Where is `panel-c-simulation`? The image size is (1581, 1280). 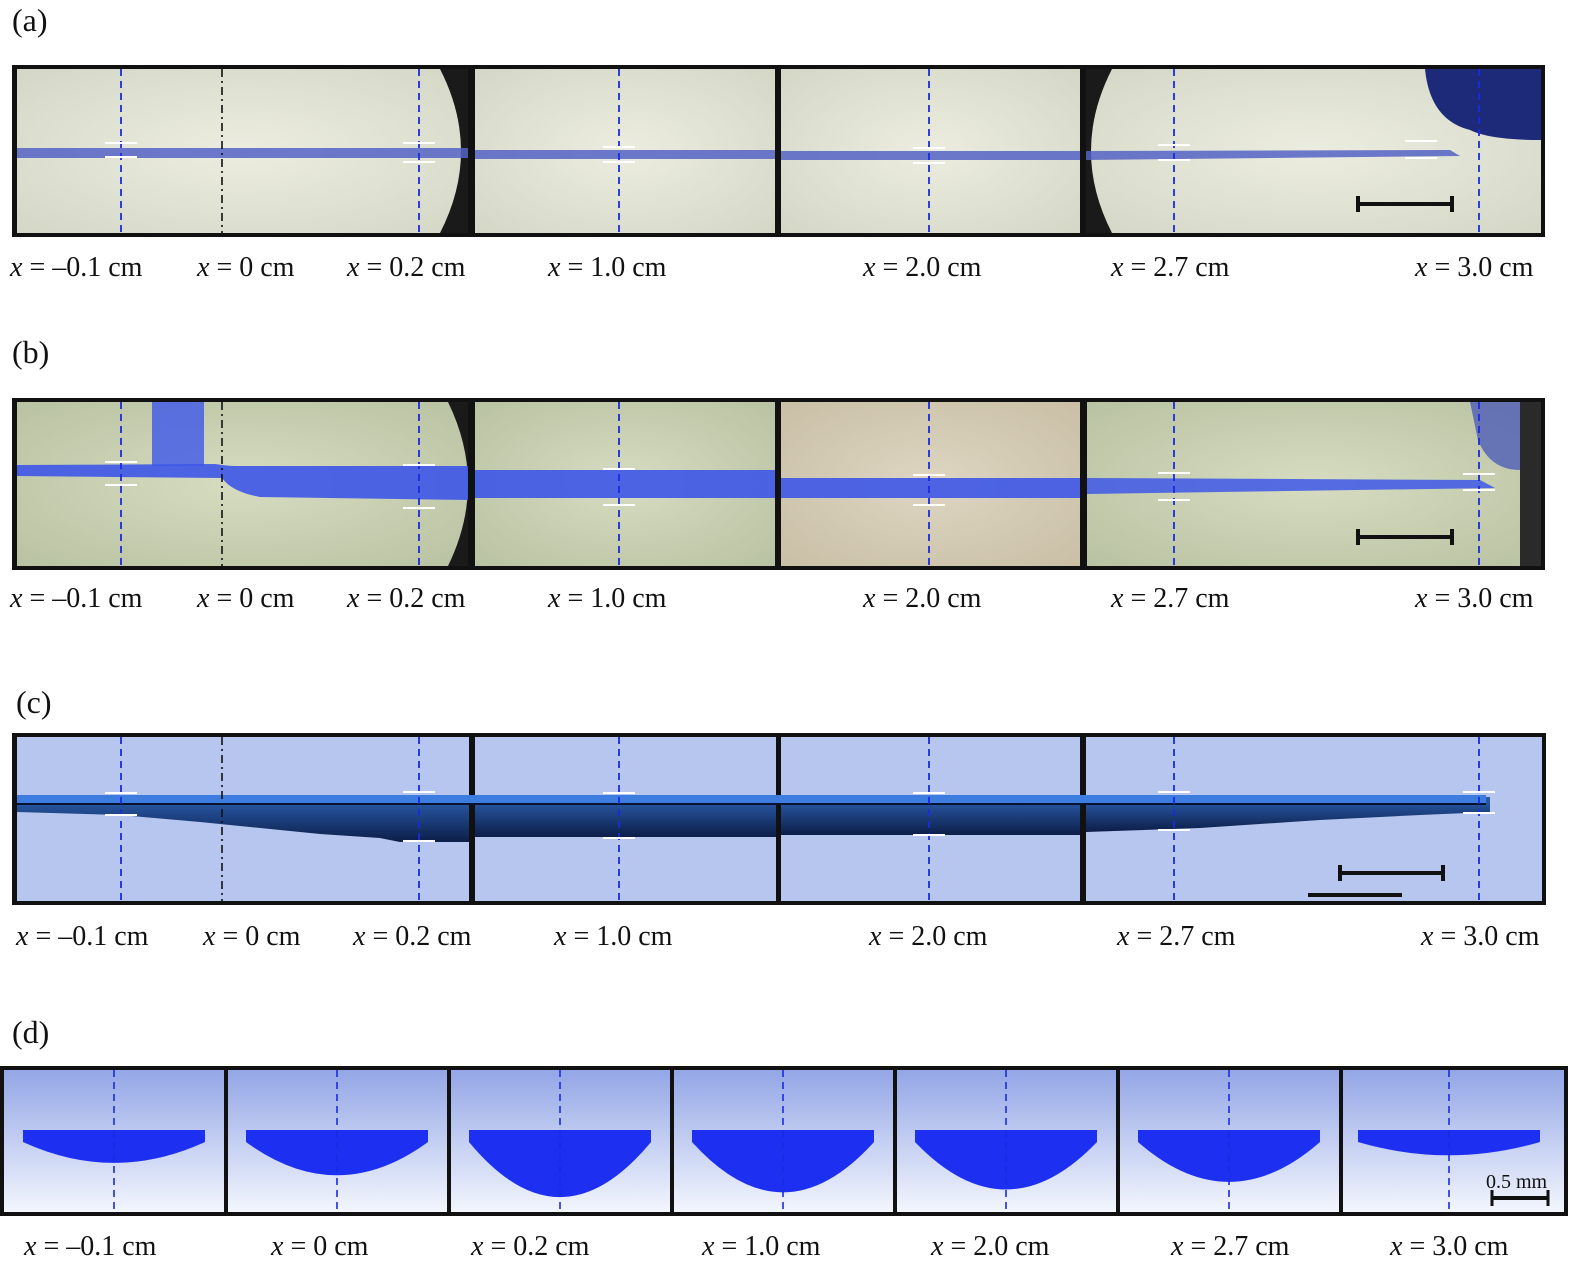
panel-c-simulation is located at coordinates (779, 819).